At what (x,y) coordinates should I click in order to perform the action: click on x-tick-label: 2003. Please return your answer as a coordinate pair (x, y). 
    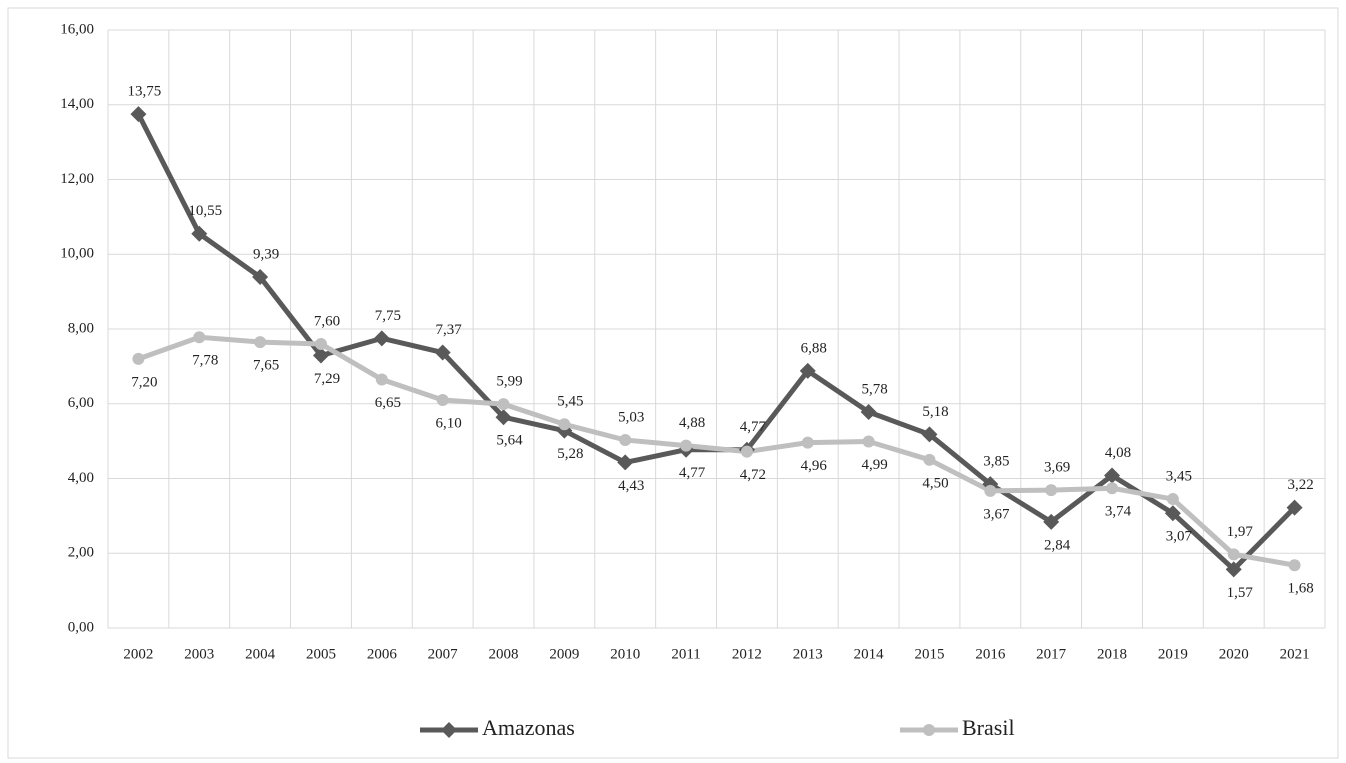
    Looking at the image, I should click on (199, 654).